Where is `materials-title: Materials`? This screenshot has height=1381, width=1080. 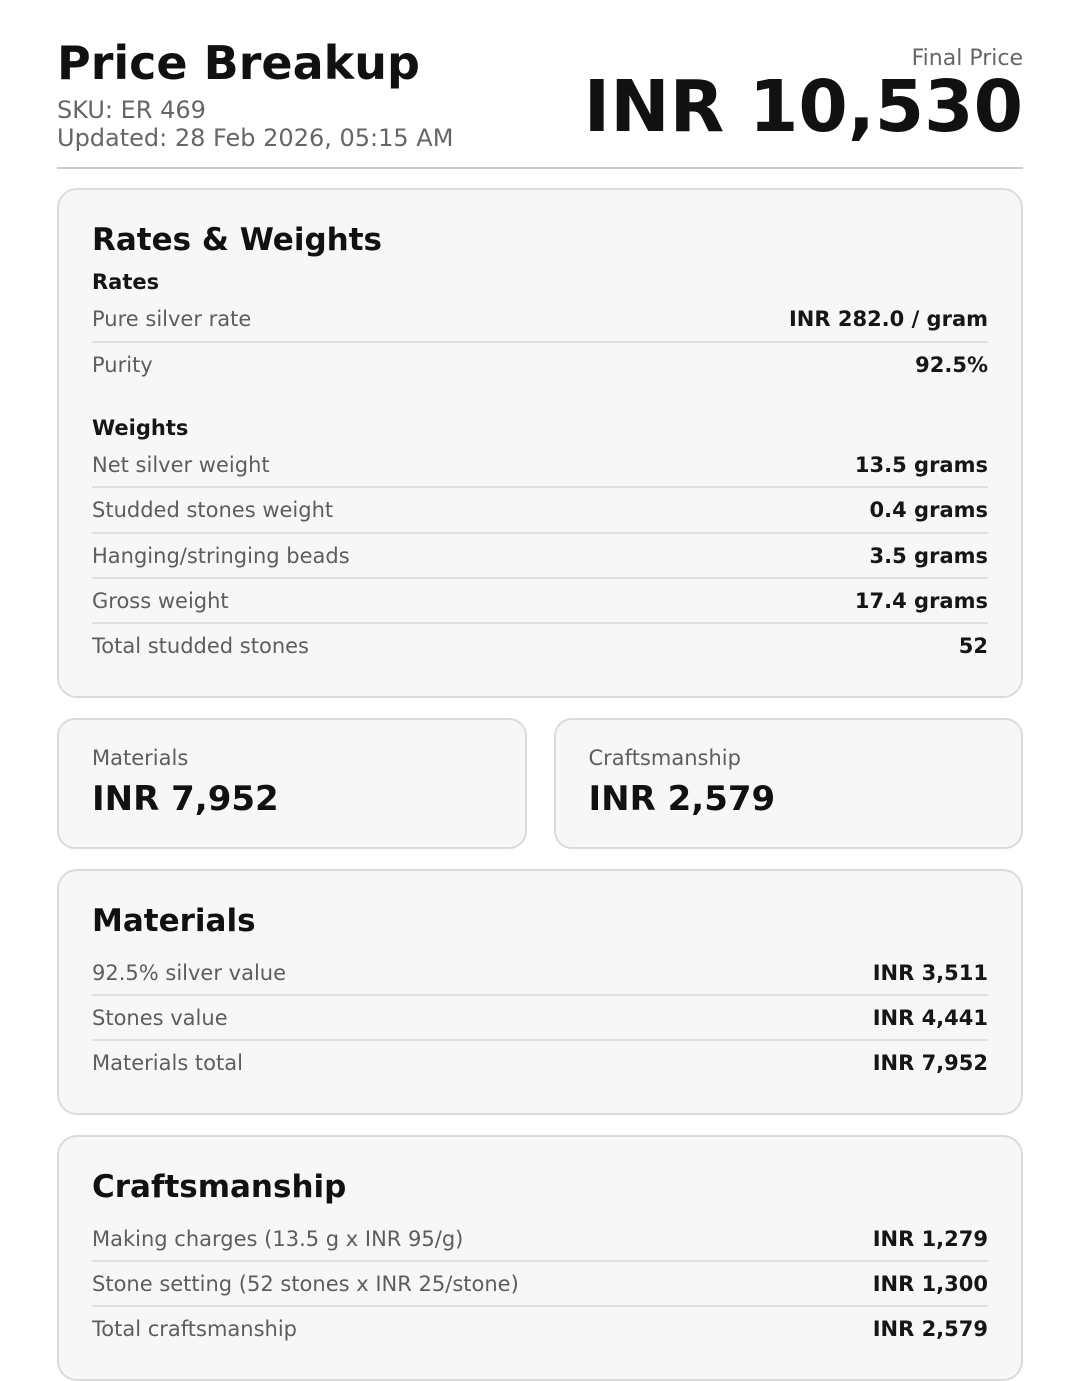 materials-title: Materials is located at coordinates (174, 920).